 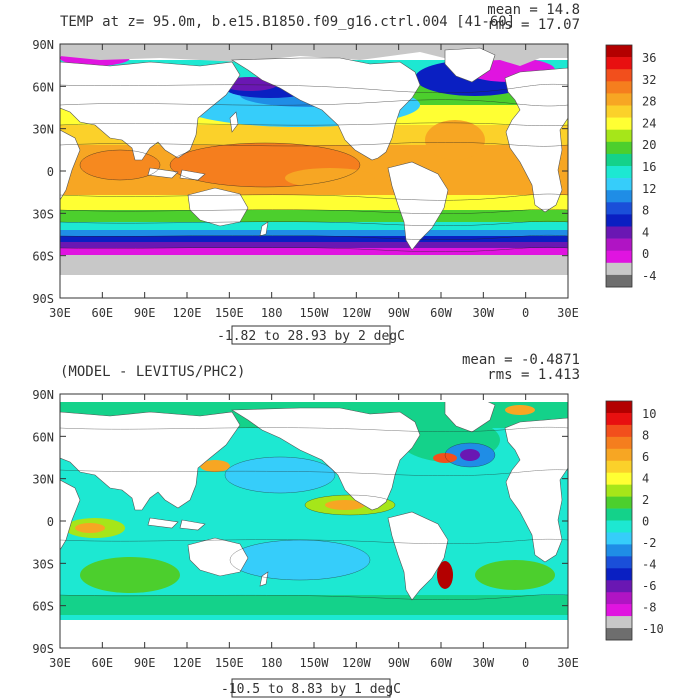 I want to click on colorbar-label: -10, so click(x=653, y=629).